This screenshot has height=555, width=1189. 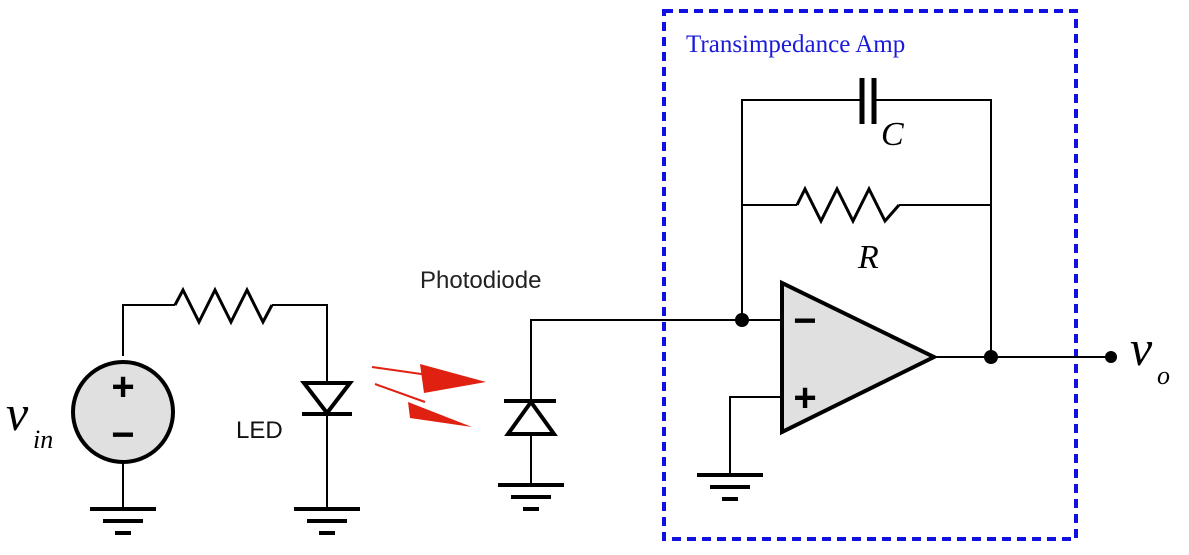 I want to click on led-label: LED, so click(x=259, y=430).